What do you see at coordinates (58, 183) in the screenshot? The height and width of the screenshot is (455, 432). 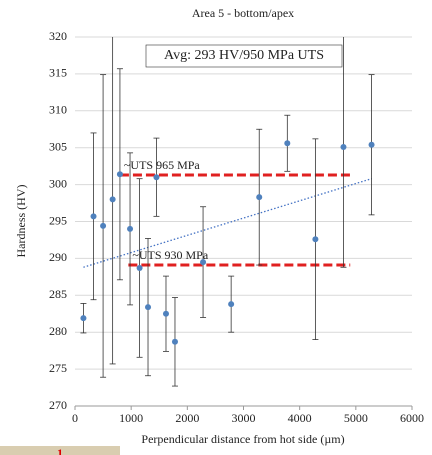 I see `y-tick-label: 300` at bounding box center [58, 183].